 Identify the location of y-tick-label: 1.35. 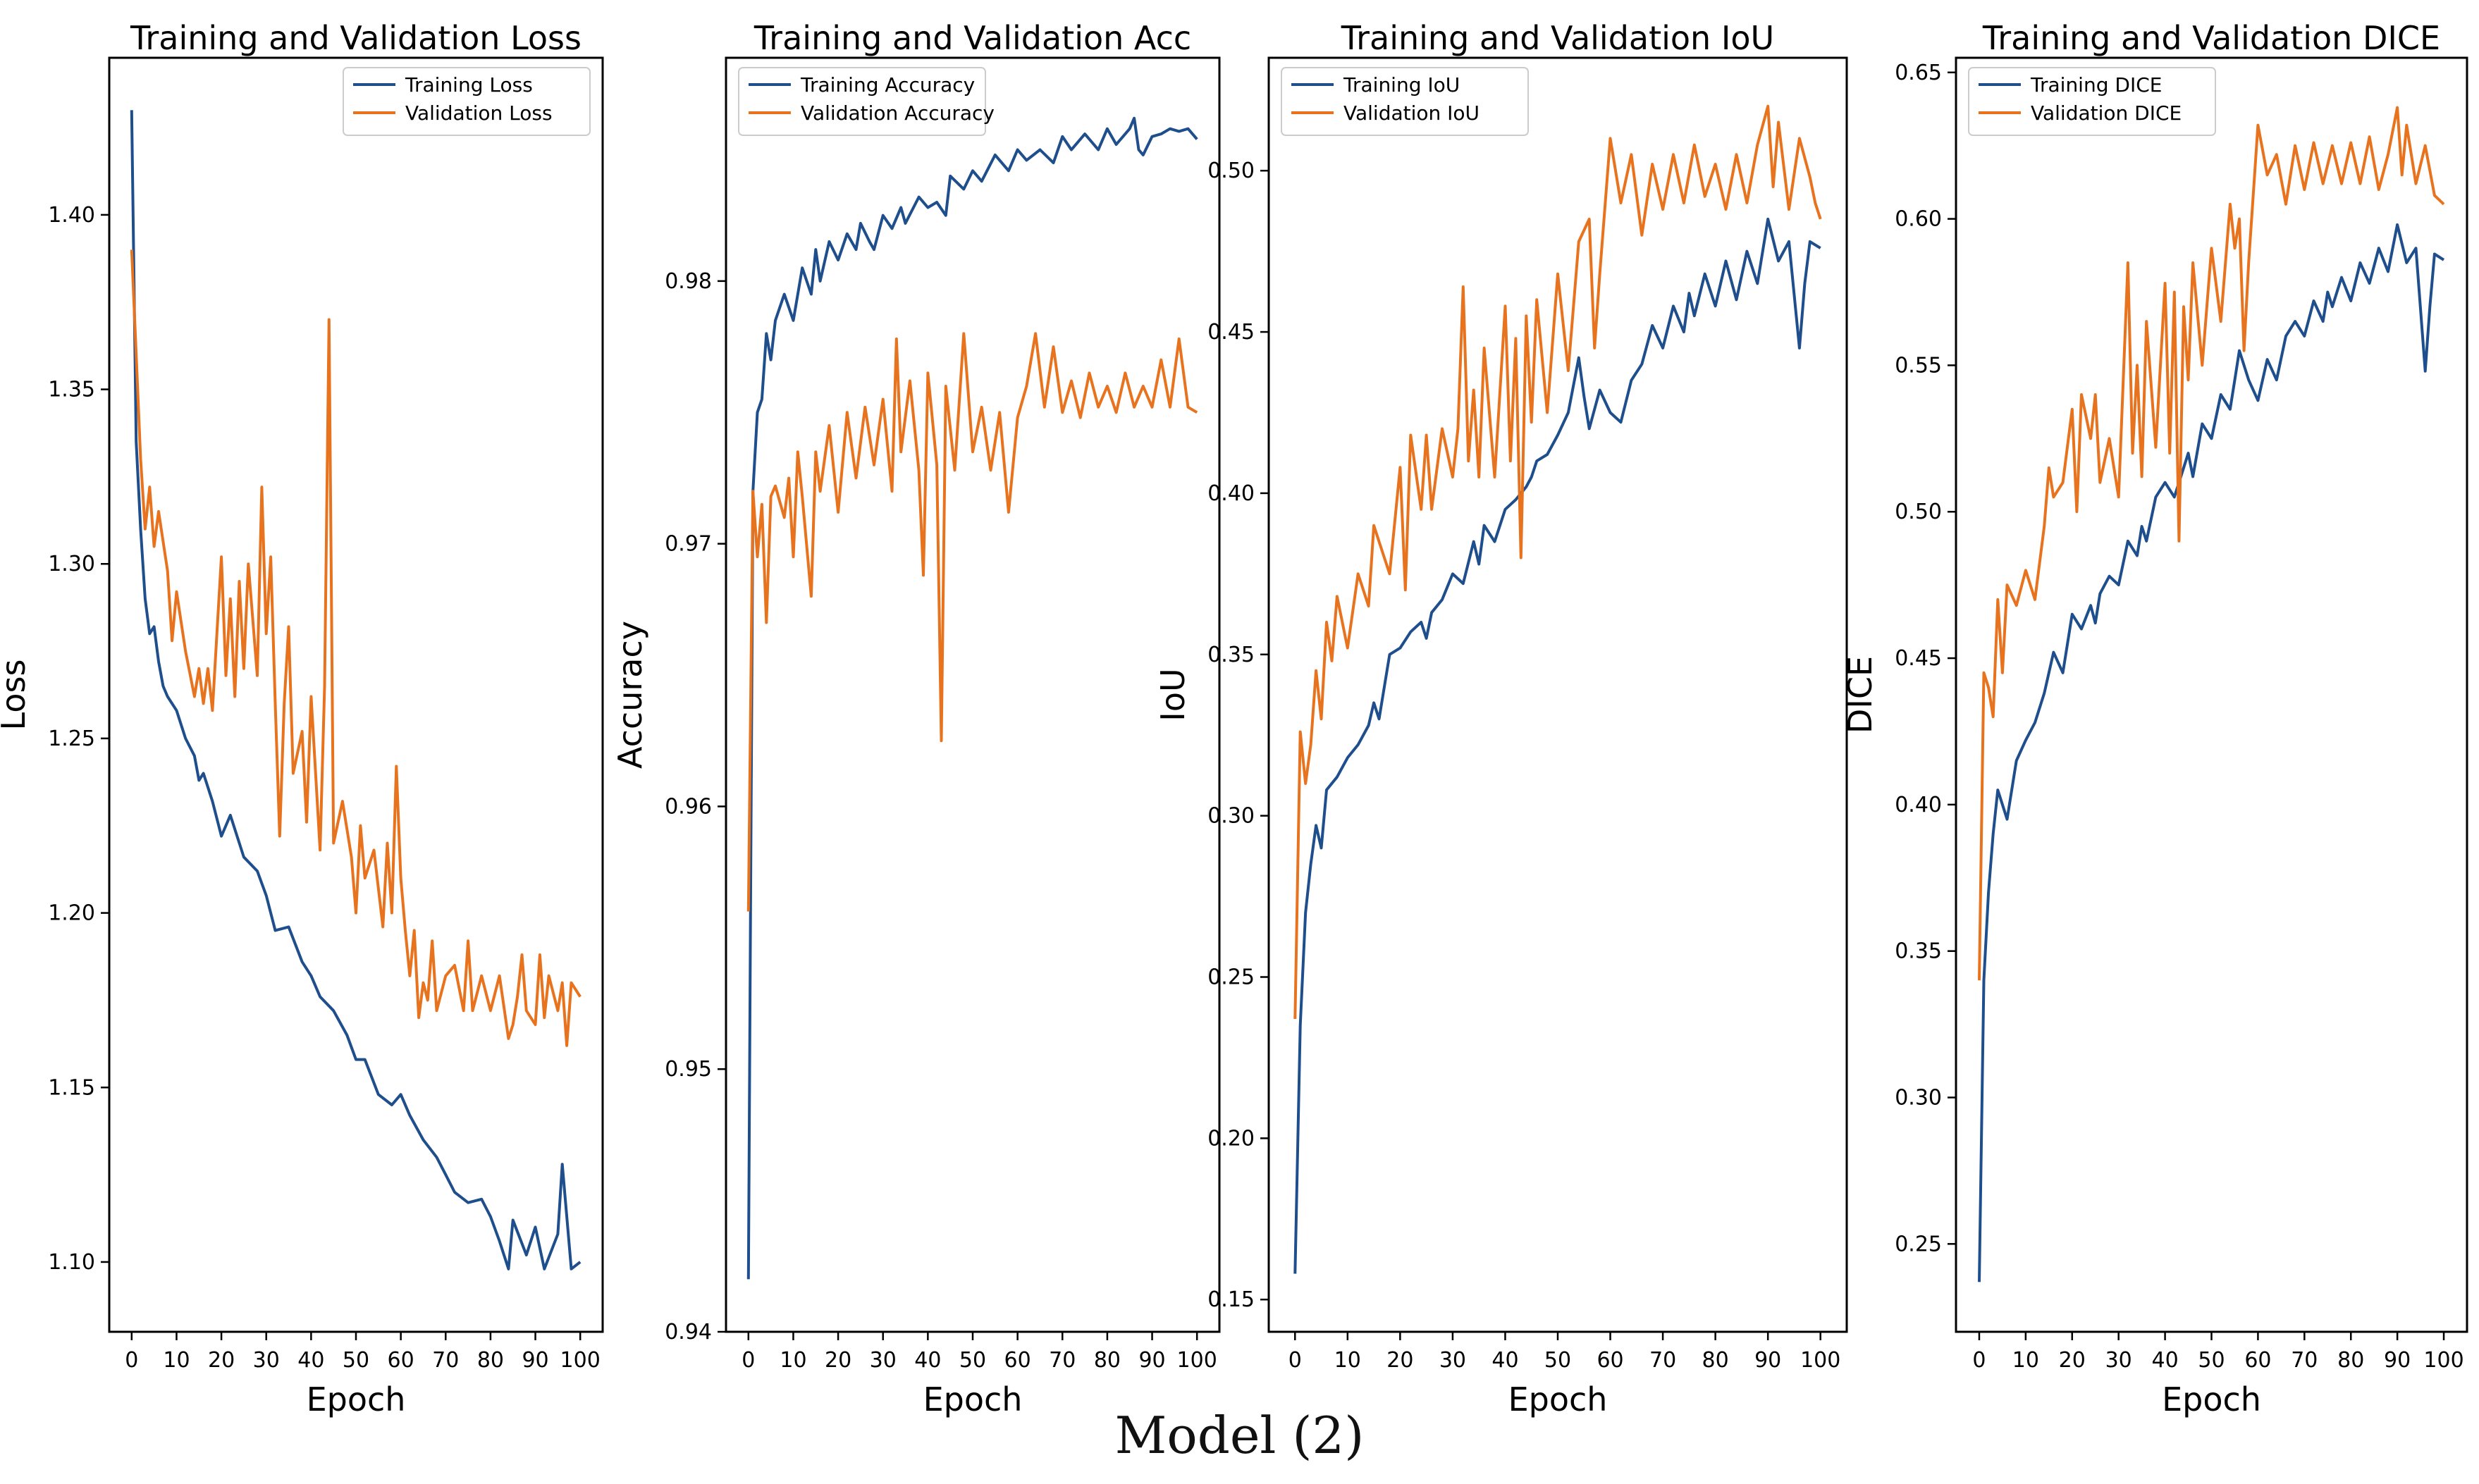
(72, 390).